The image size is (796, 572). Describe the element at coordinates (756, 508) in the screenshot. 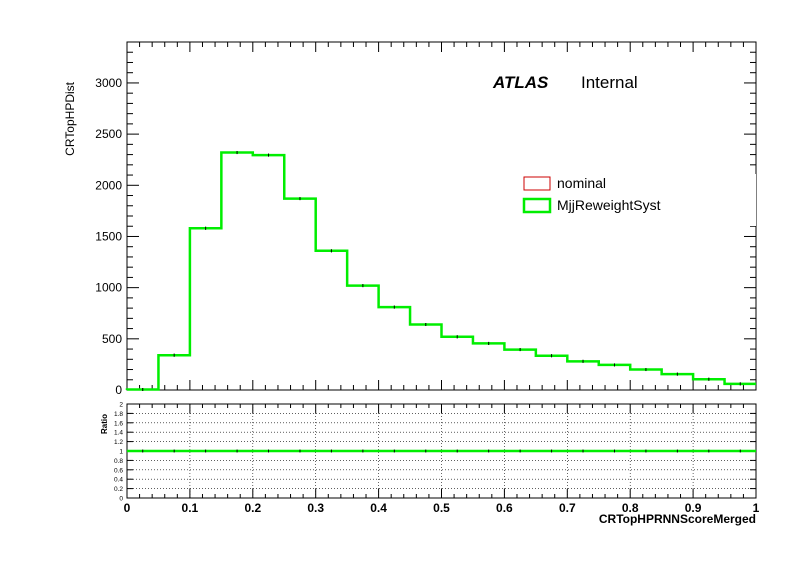

I see `ratio-x-tick-label: 1` at that location.